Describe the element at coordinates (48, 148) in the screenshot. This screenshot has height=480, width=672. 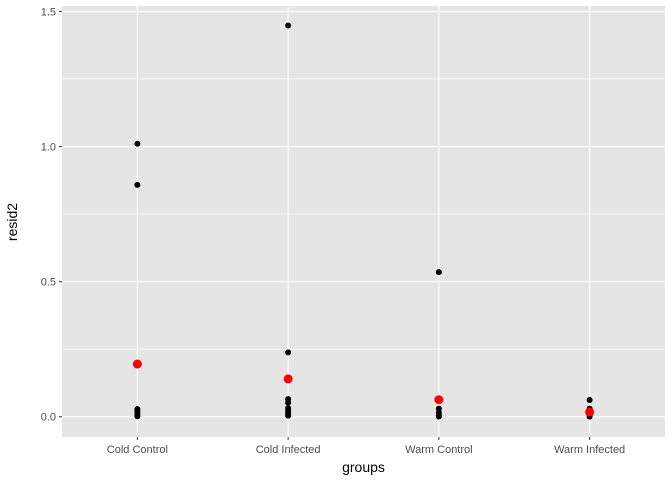
I see `y-tick-label: 1.0` at that location.